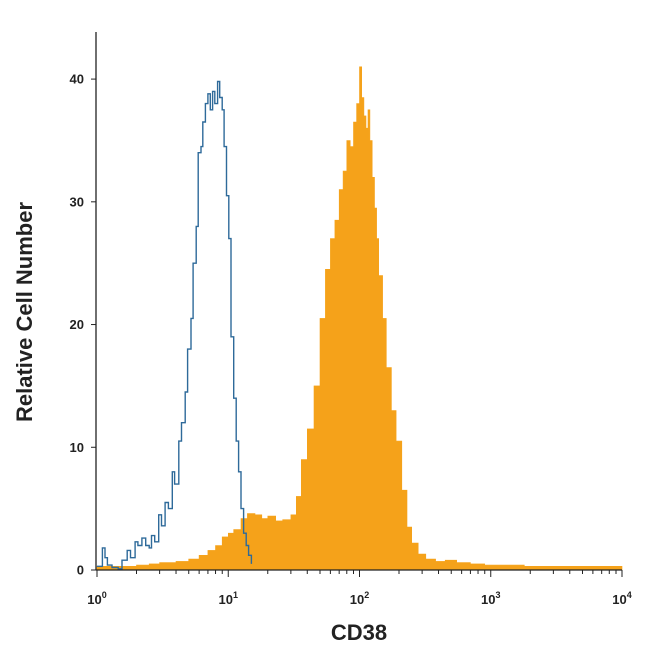 Image resolution: width=650 pixels, height=650 pixels. What do you see at coordinates (490, 598) in the screenshot?
I see `x-tick-label: 10³` at bounding box center [490, 598].